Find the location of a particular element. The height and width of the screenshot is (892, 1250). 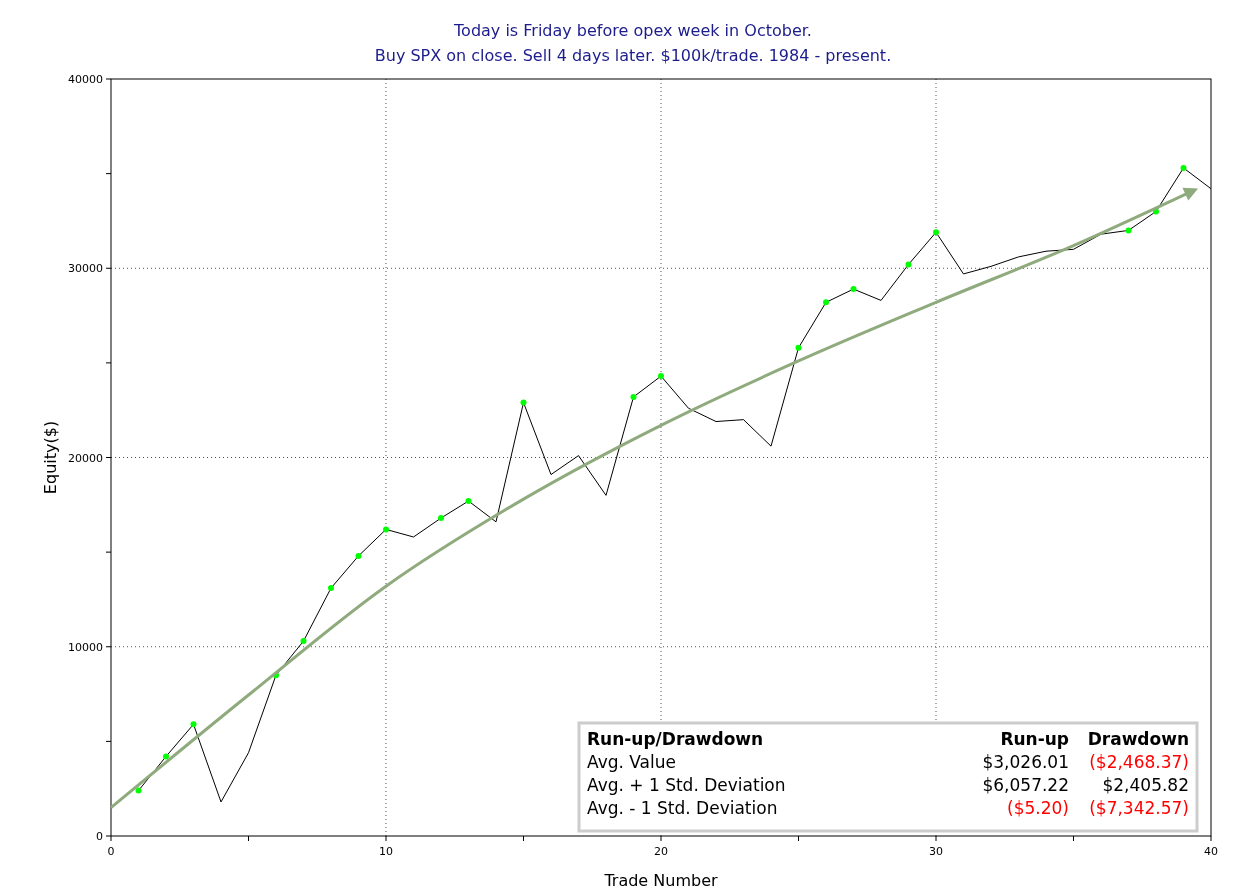

y-tick-label: 10000 is located at coordinates (85, 647).